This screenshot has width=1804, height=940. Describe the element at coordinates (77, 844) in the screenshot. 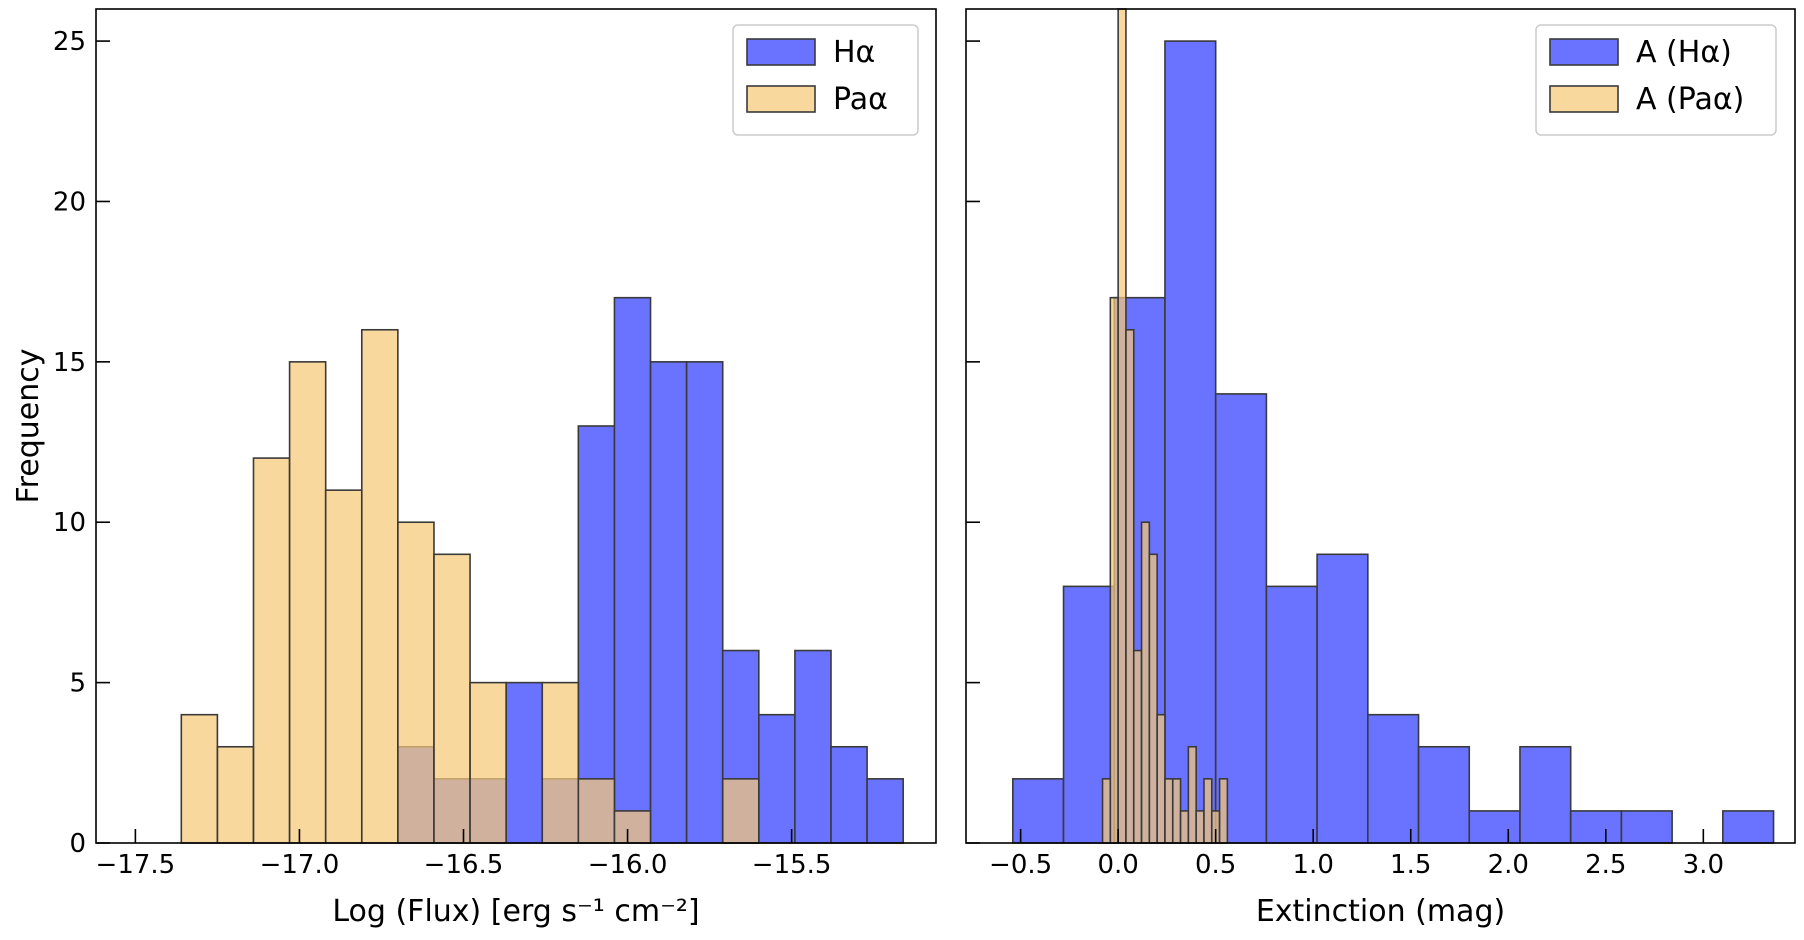

I see `y-tick-label: 0` at that location.